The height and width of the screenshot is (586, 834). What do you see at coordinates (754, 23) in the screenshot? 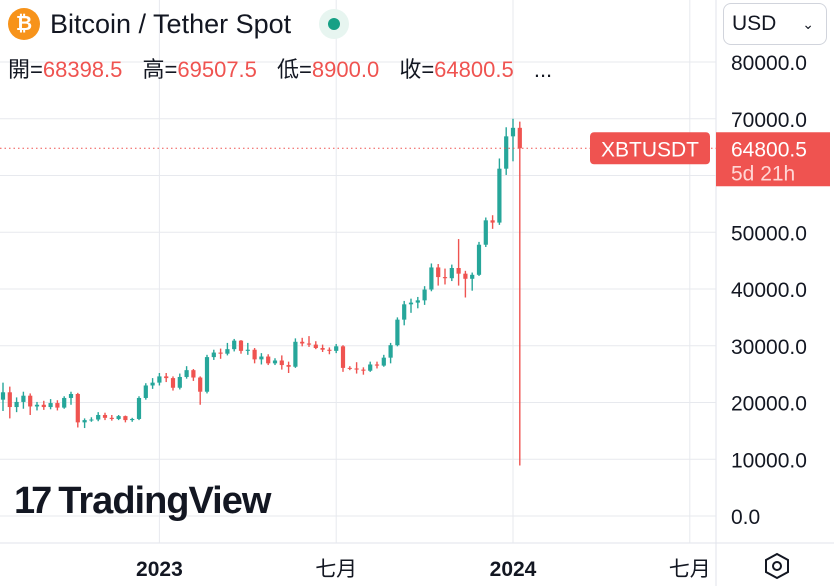
I see `currency-value: USD` at bounding box center [754, 23].